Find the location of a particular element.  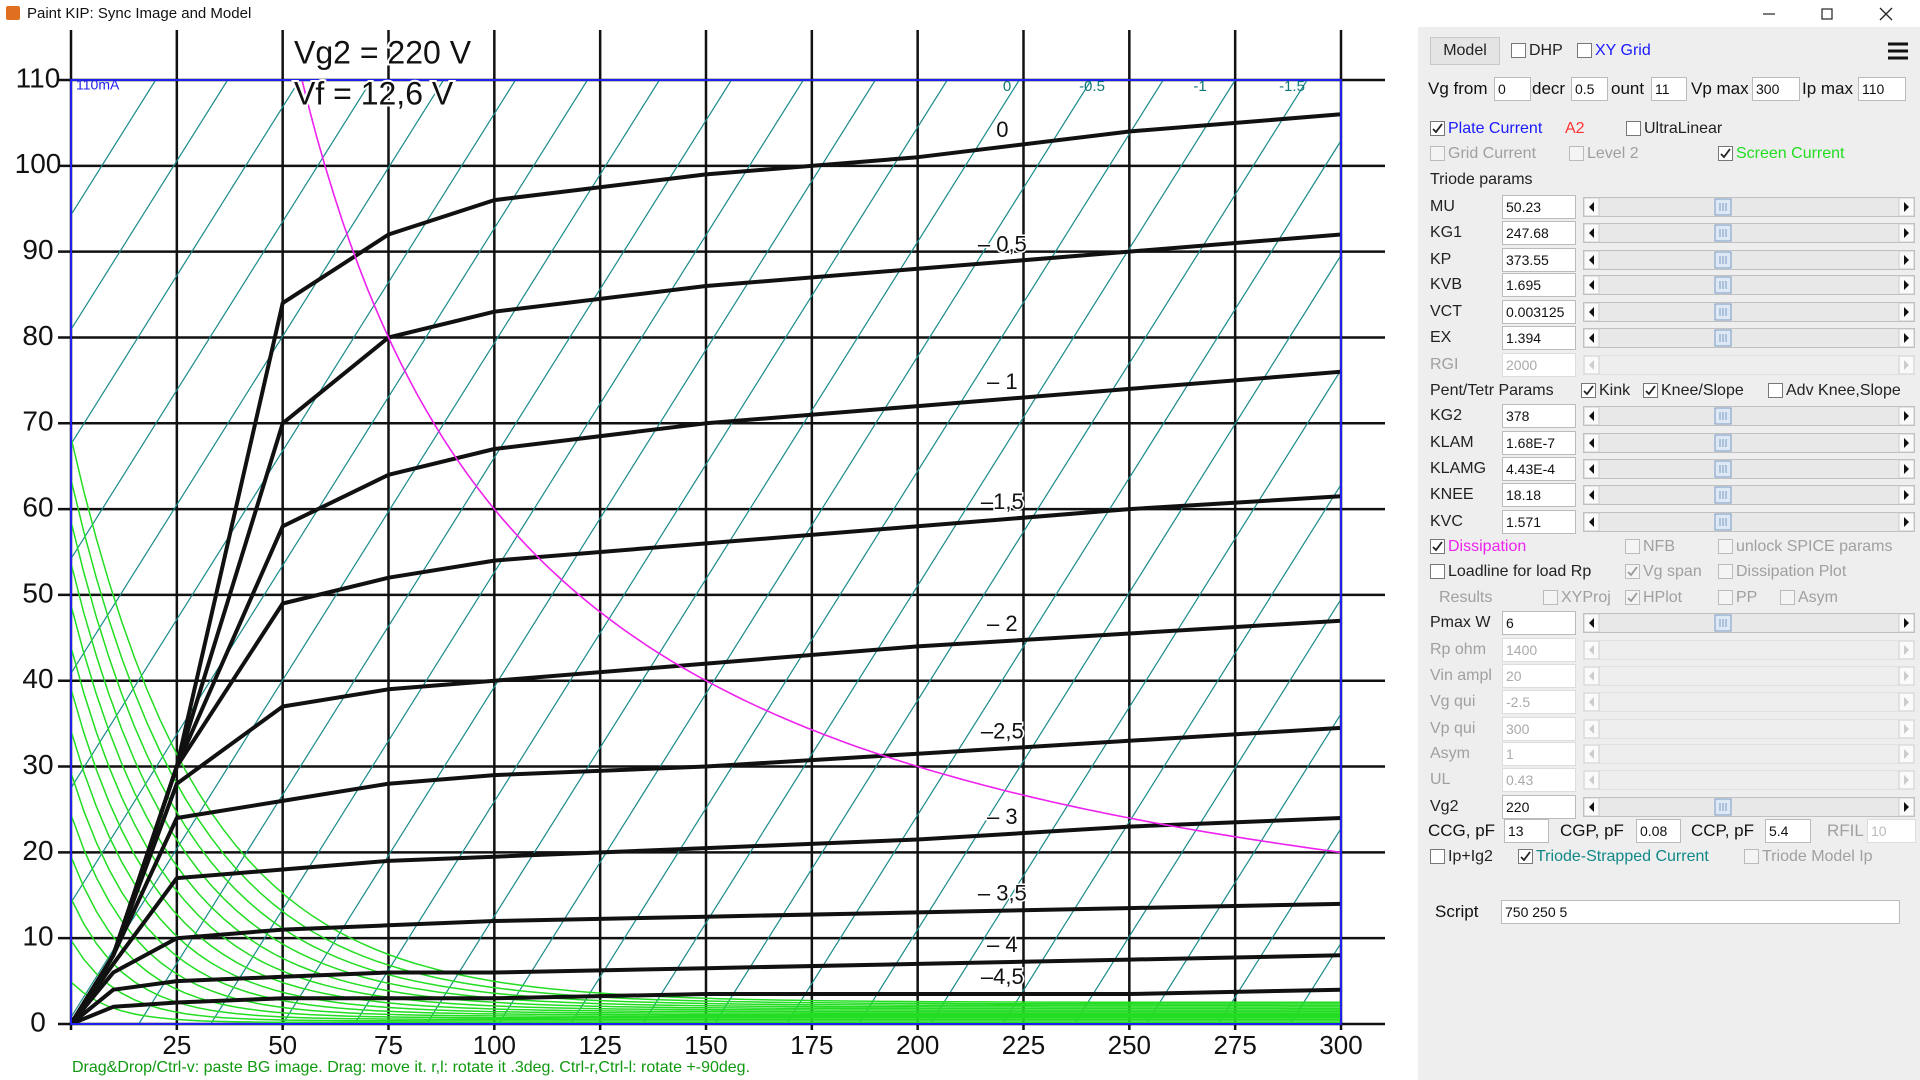

text-field: 220 is located at coordinates (1539, 807).